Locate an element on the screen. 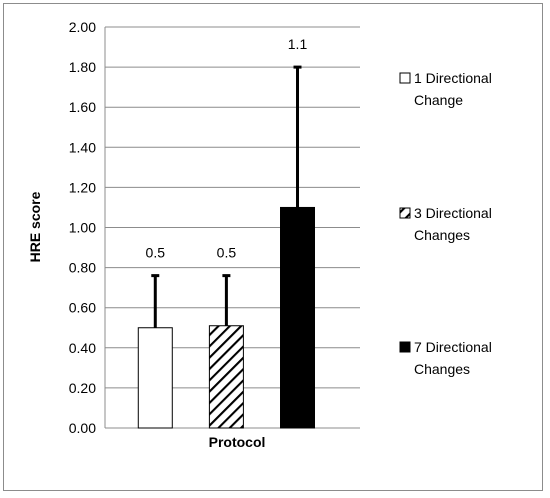 This screenshot has height=498, width=550. y-tick-label: 2.00 is located at coordinates (82, 27).